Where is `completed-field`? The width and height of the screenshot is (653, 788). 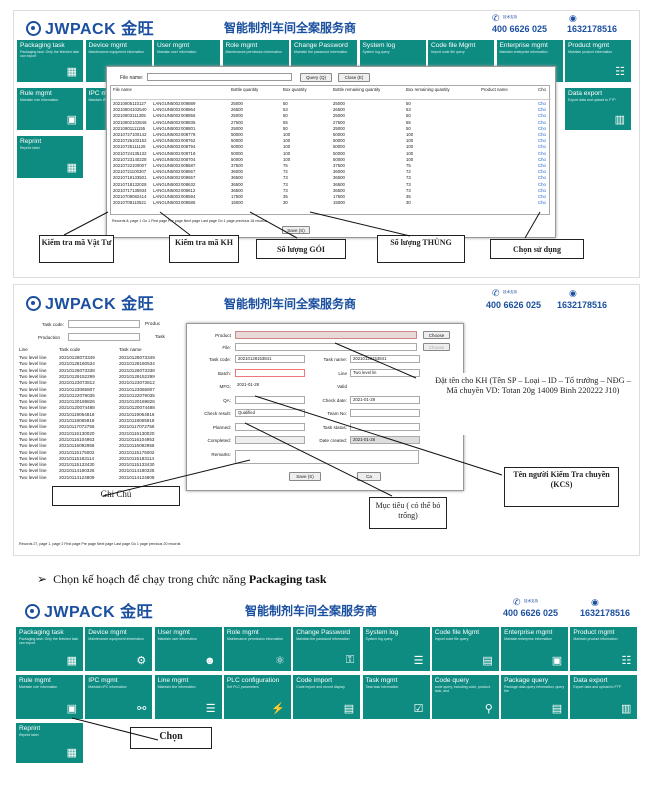
completed-field is located at coordinates (270, 440).